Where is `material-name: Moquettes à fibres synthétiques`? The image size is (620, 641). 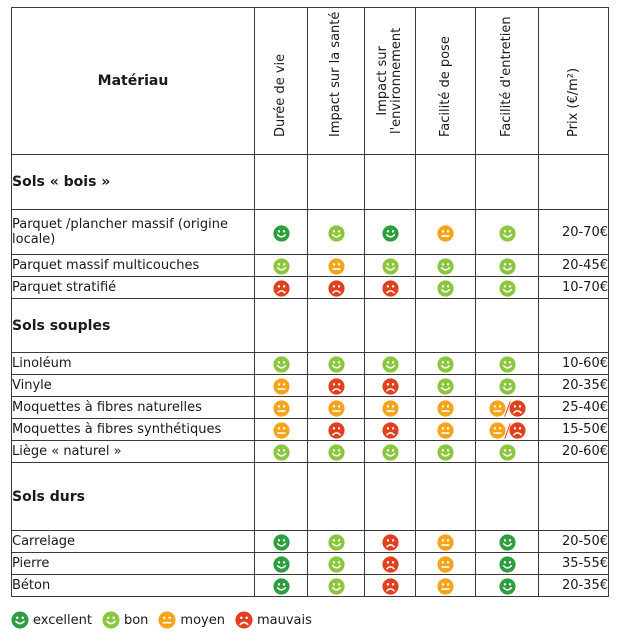 material-name: Moquettes à fibres synthétiques is located at coordinates (133, 429).